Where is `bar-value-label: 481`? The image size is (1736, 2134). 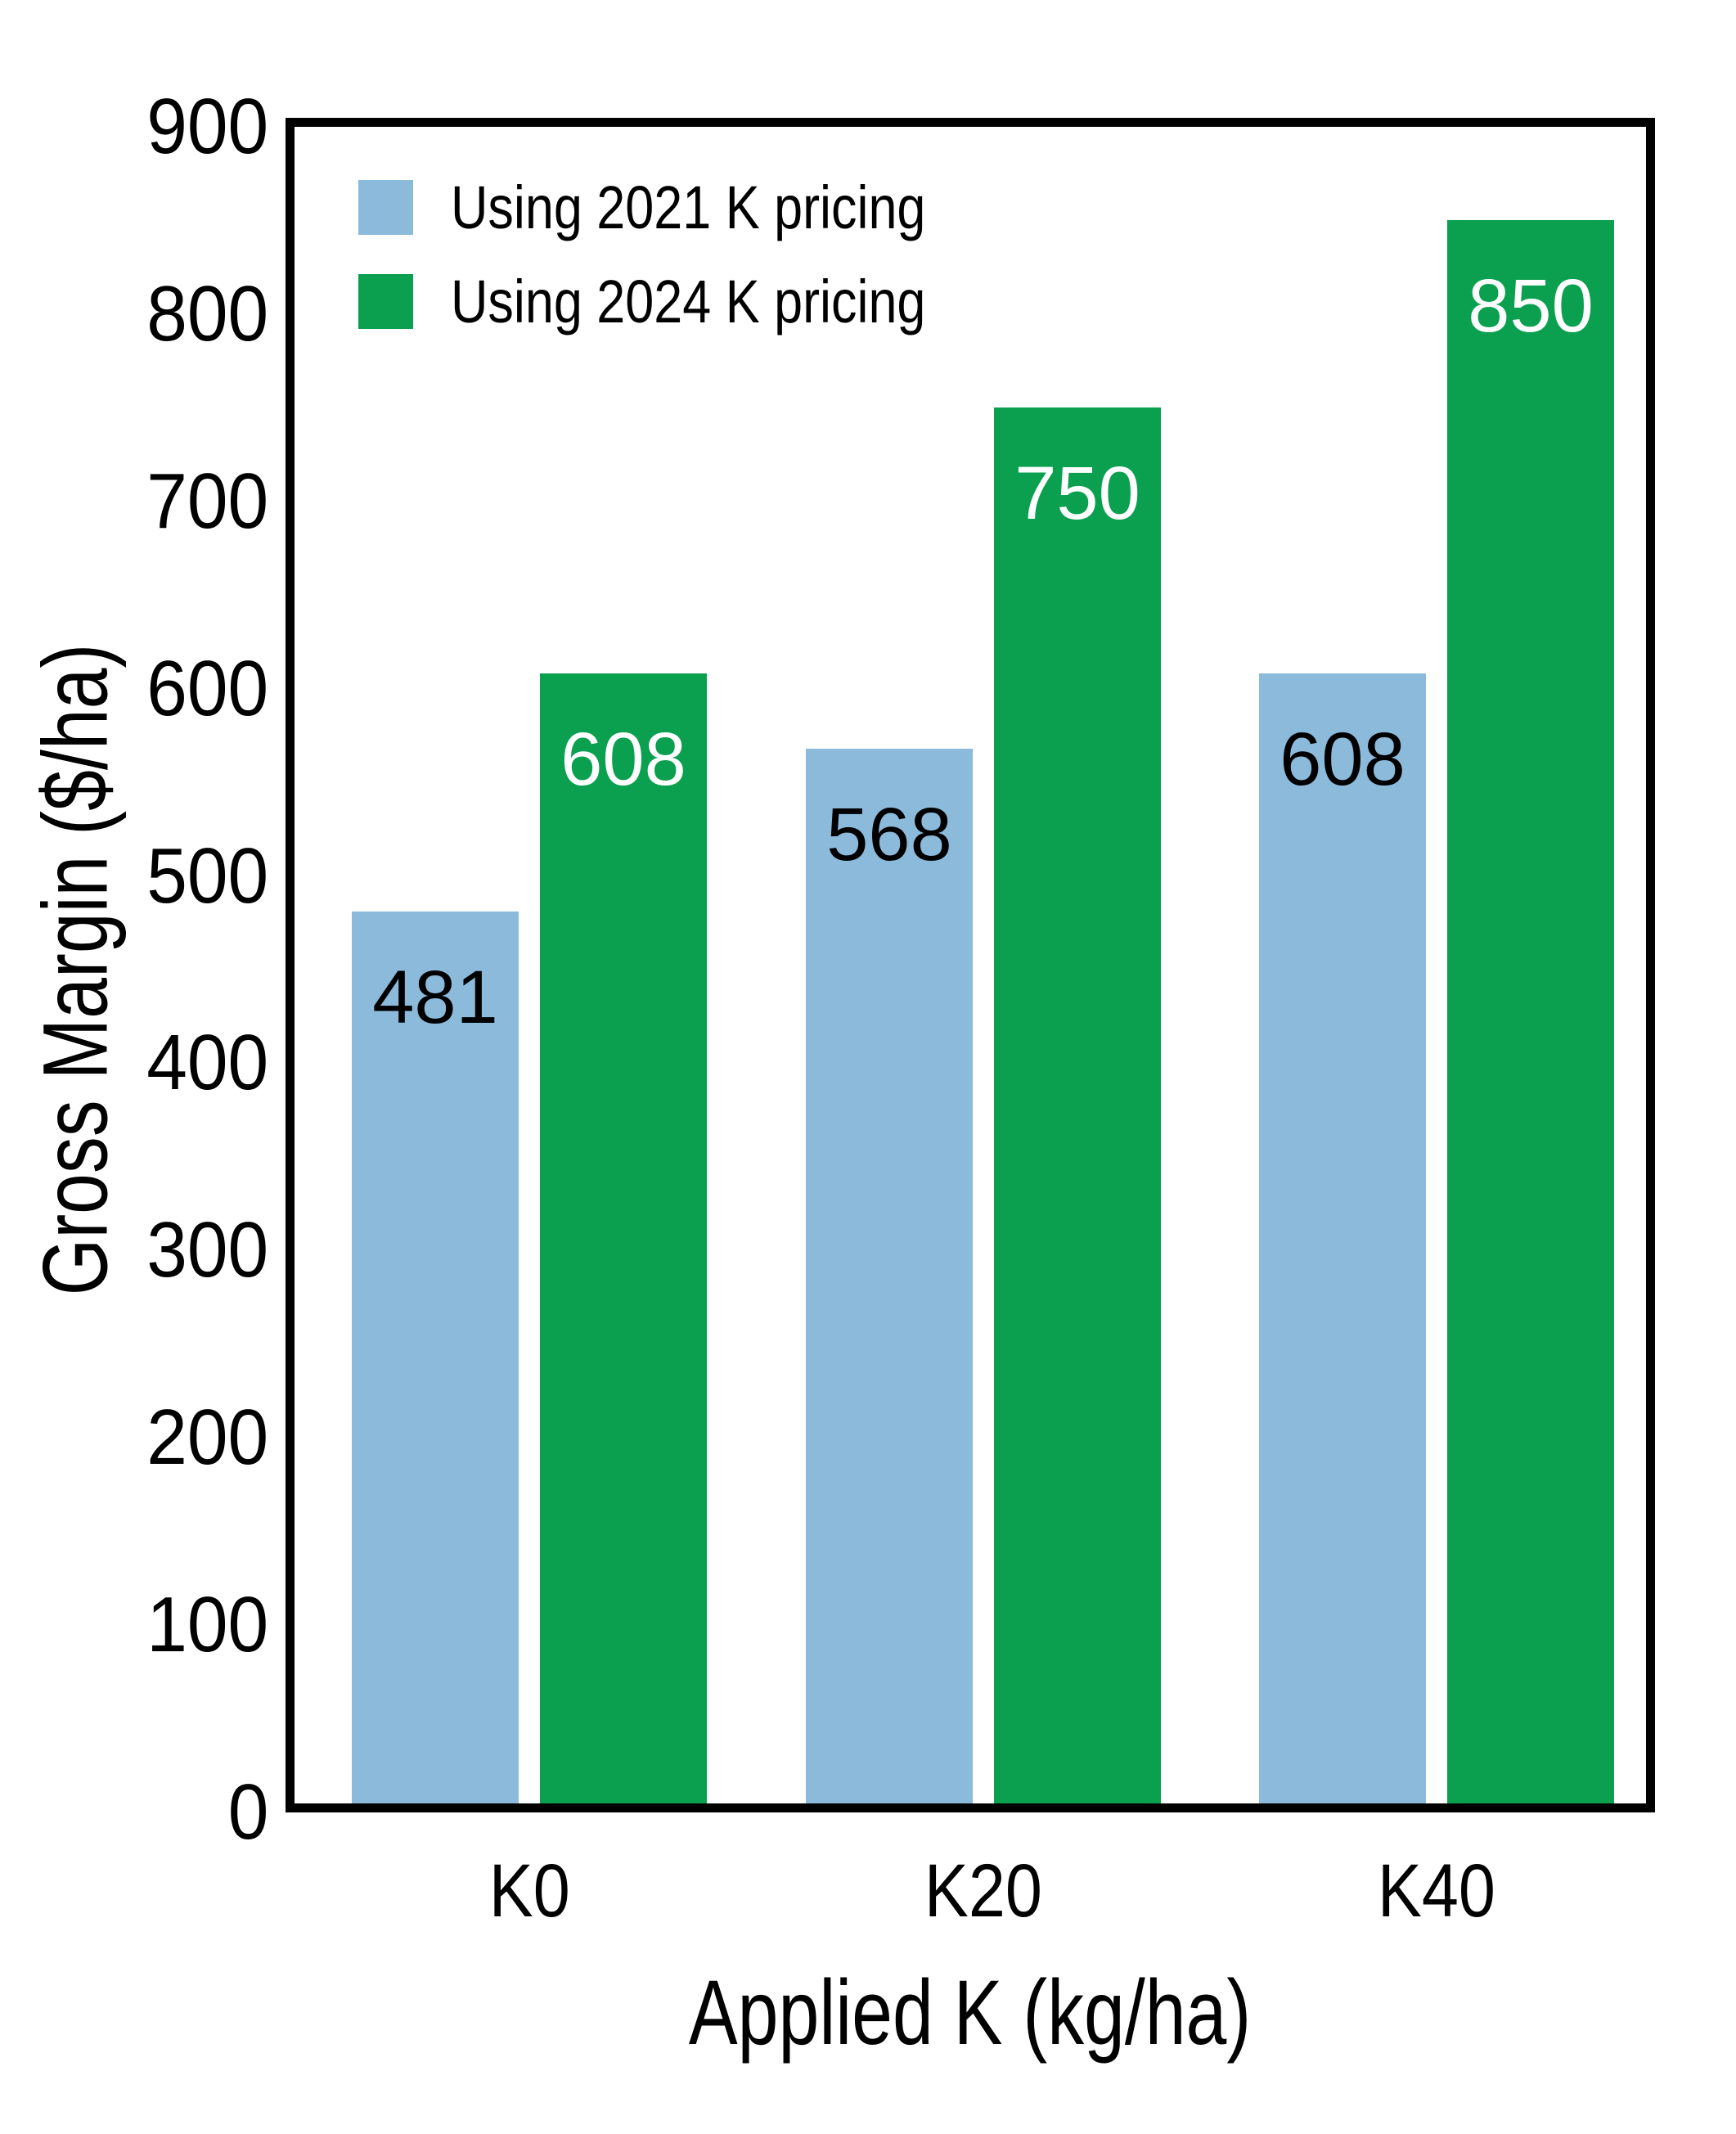
bar-value-label: 481 is located at coordinates (435, 998).